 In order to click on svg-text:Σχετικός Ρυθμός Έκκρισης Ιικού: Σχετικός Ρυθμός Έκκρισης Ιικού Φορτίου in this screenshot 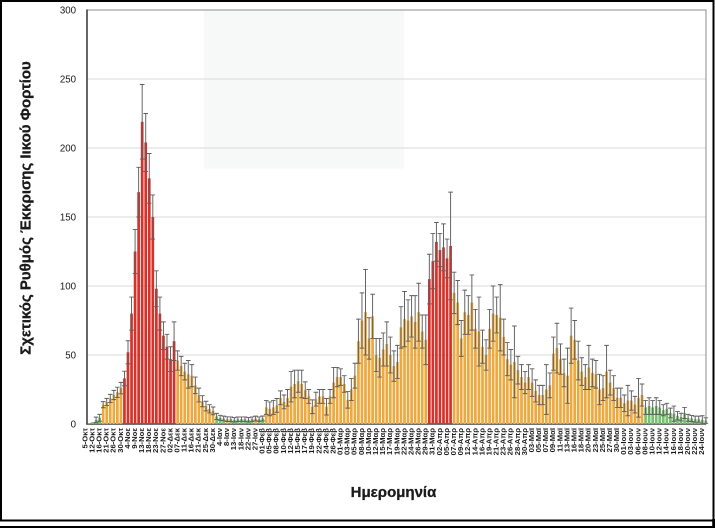, I will do `click(26, 208)`.